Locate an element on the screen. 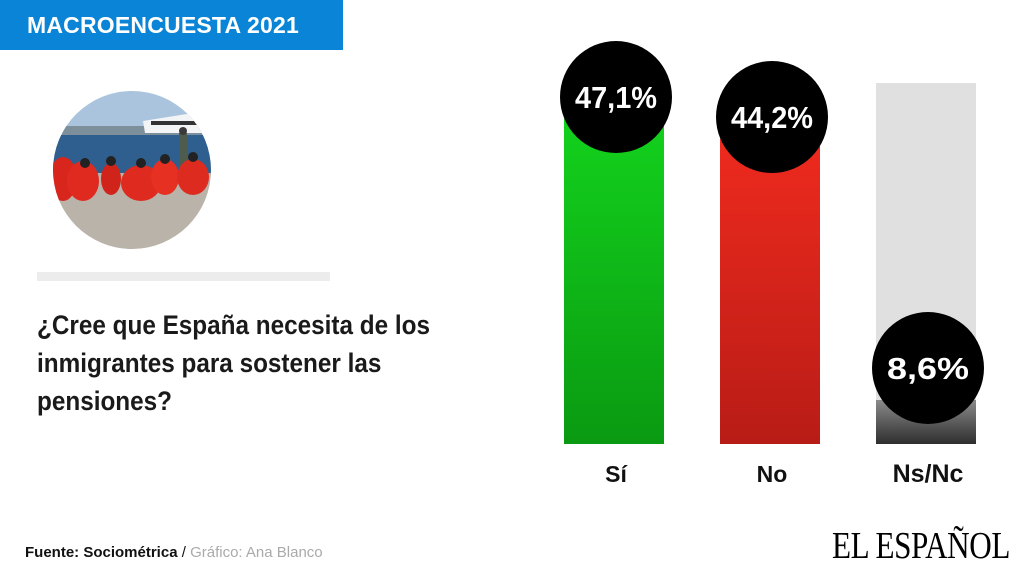 The width and height of the screenshot is (1024, 576). value-label-ns-nc: 8,6% is located at coordinates (928, 368).